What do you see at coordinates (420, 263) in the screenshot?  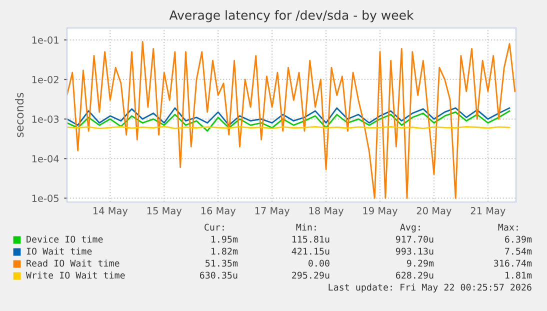 I see `text: 9.29m` at bounding box center [420, 263].